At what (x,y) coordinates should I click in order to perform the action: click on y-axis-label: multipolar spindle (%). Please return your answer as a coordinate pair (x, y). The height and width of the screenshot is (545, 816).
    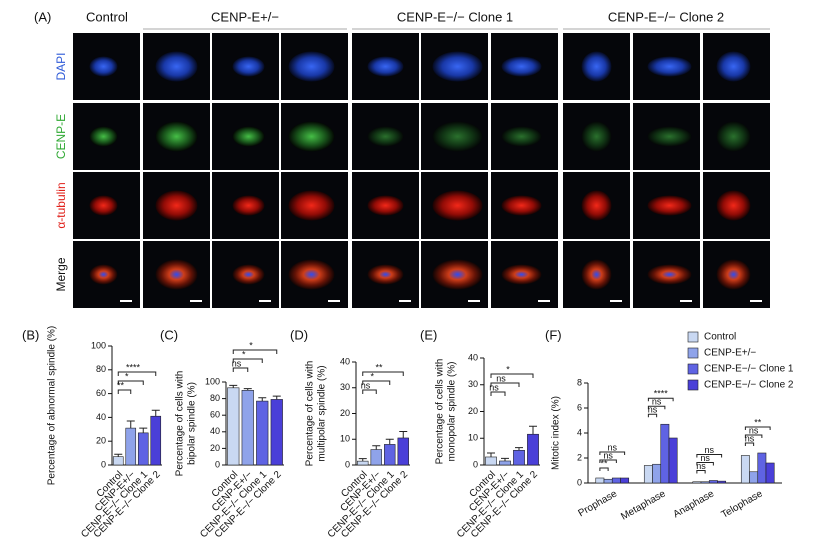
    Looking at the image, I should click on (322, 413).